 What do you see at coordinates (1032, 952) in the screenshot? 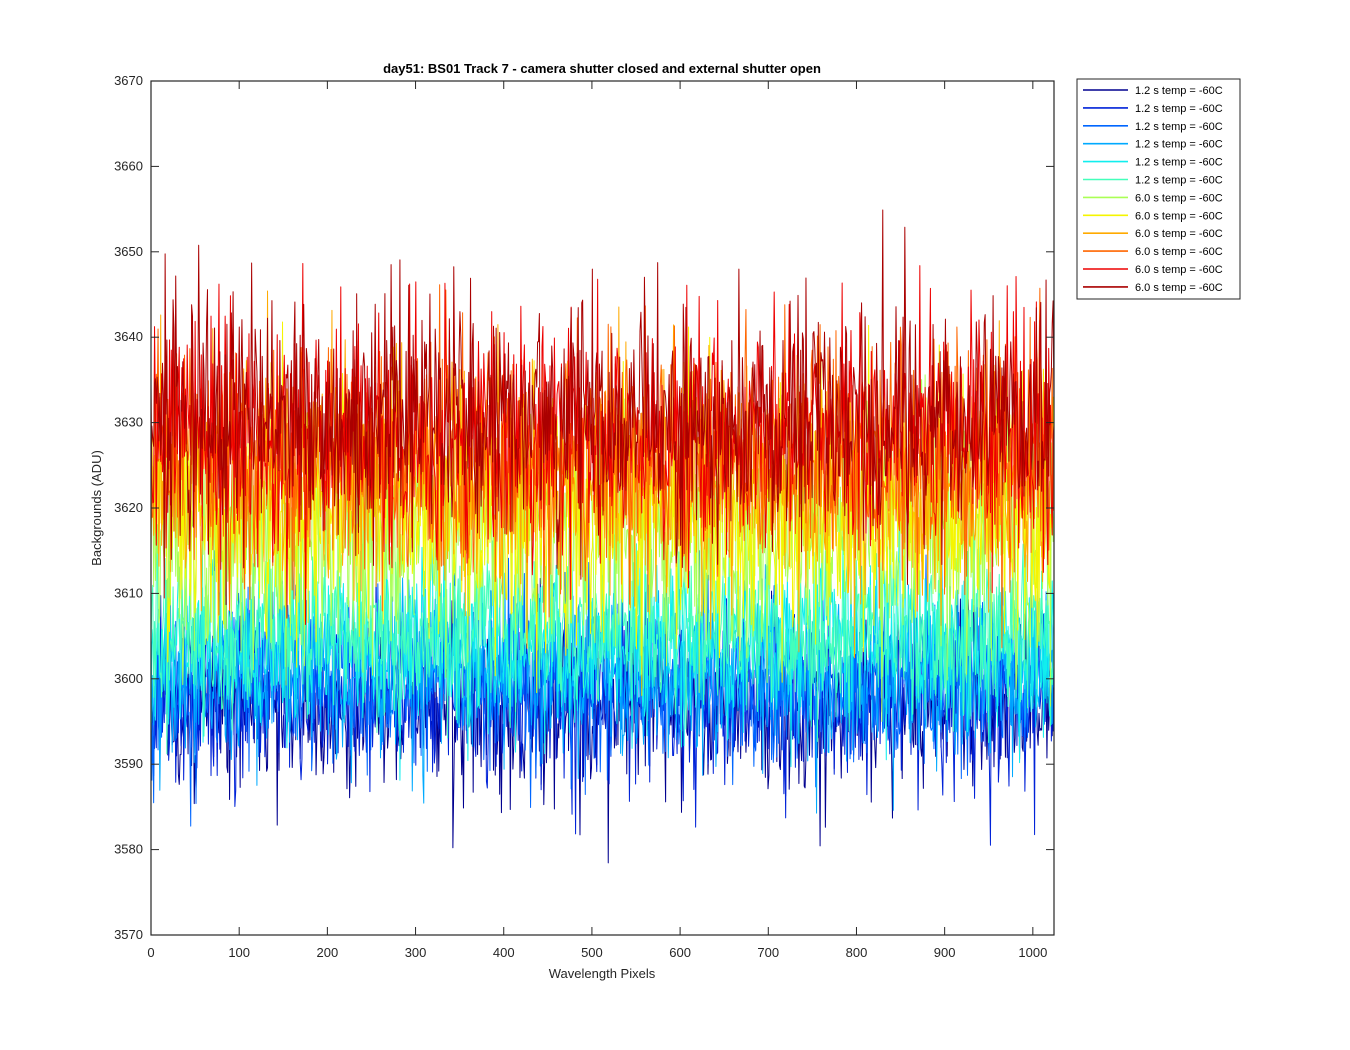
I see `x-tick-label: 1000` at bounding box center [1032, 952].